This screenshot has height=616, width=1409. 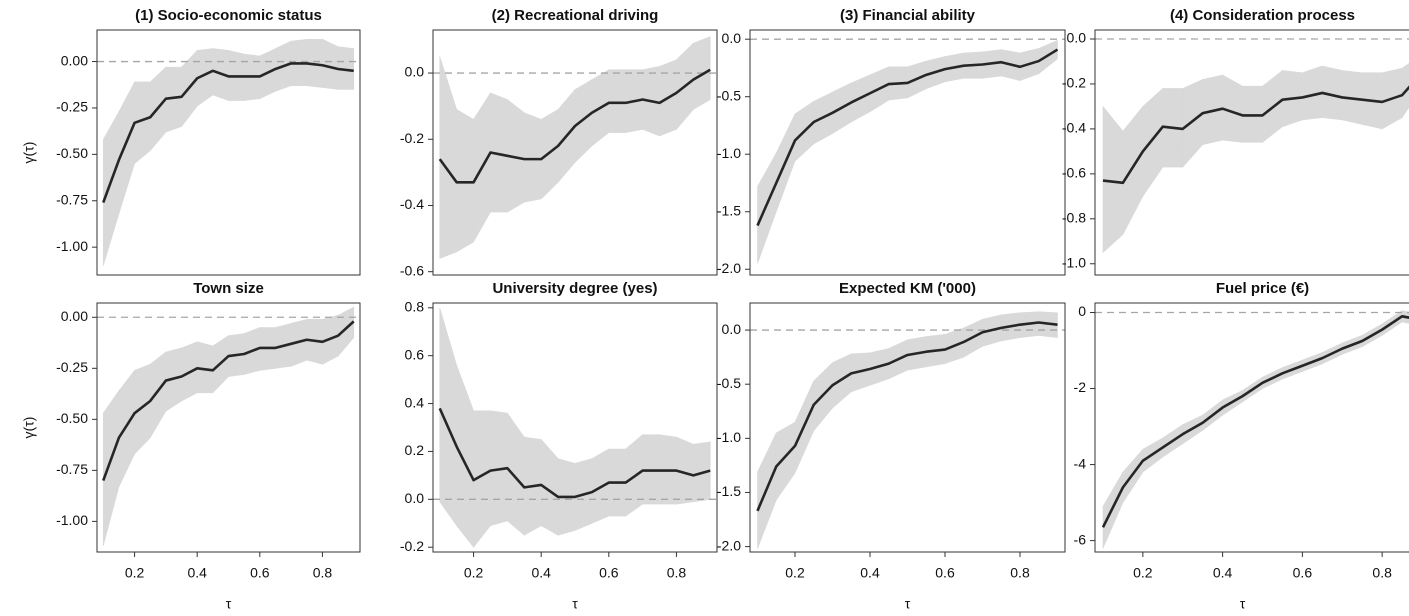 I want to click on y-tick-label: -2, so click(x=1080, y=387).